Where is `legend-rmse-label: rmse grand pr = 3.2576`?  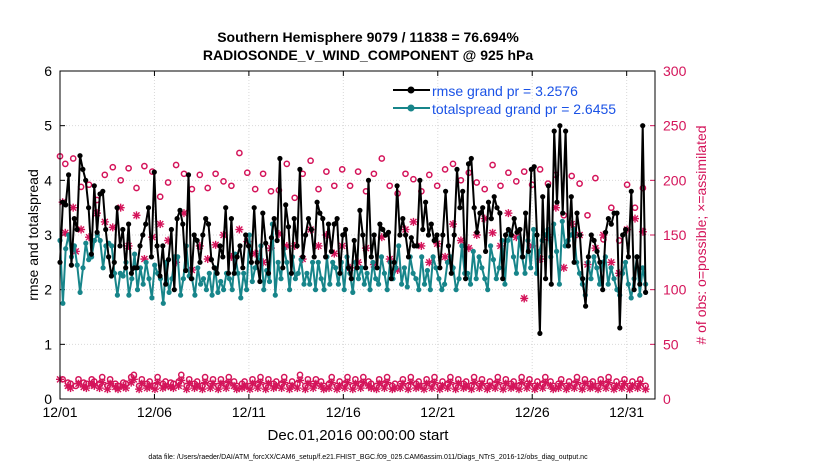 legend-rmse-label: rmse grand pr = 3.2576 is located at coordinates (505, 91).